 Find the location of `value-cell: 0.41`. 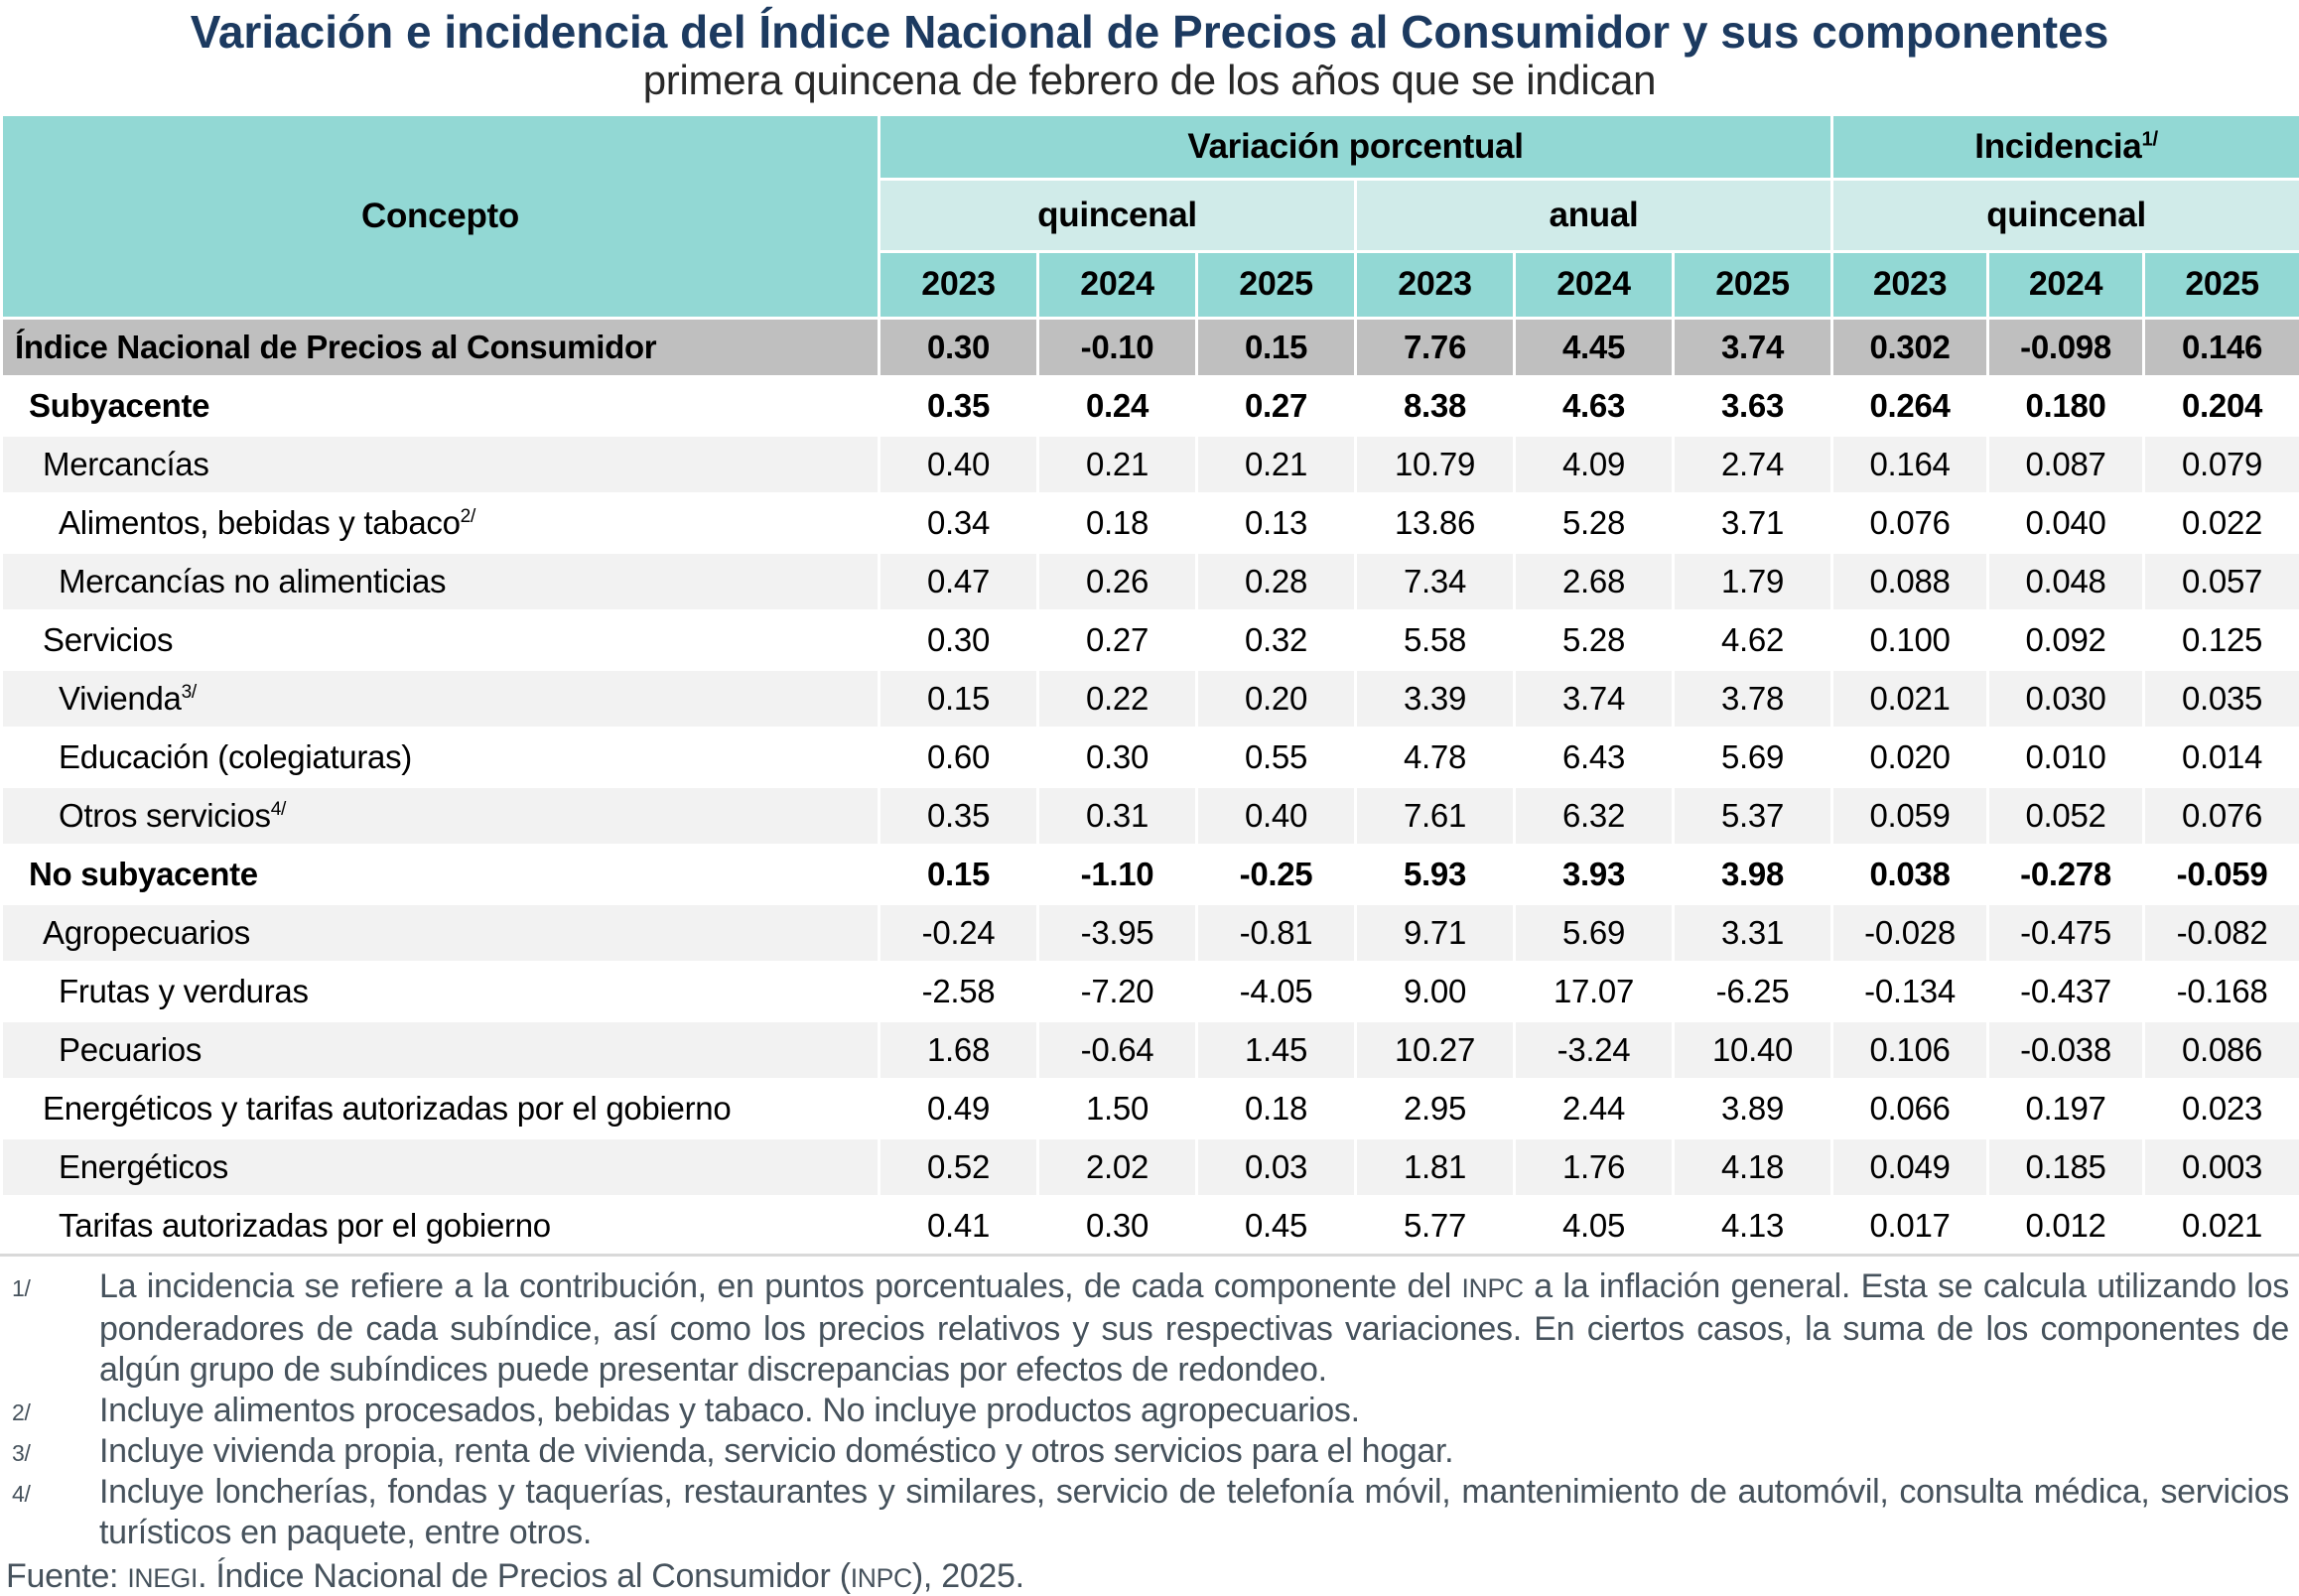

value-cell: 0.41 is located at coordinates (959, 1225).